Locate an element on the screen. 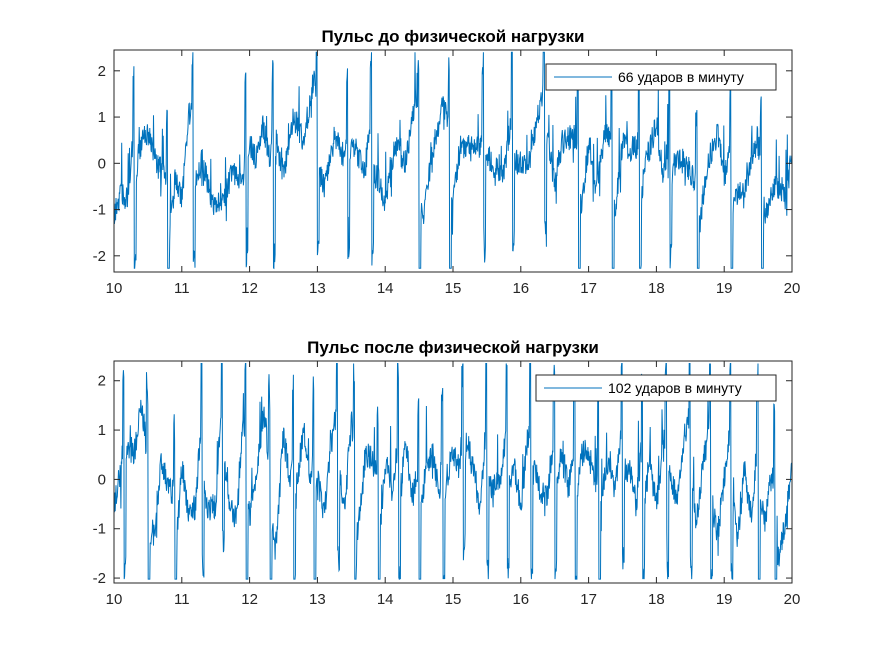 This screenshot has height=656, width=875. legend: 102 ударов в минуту is located at coordinates (656, 388).